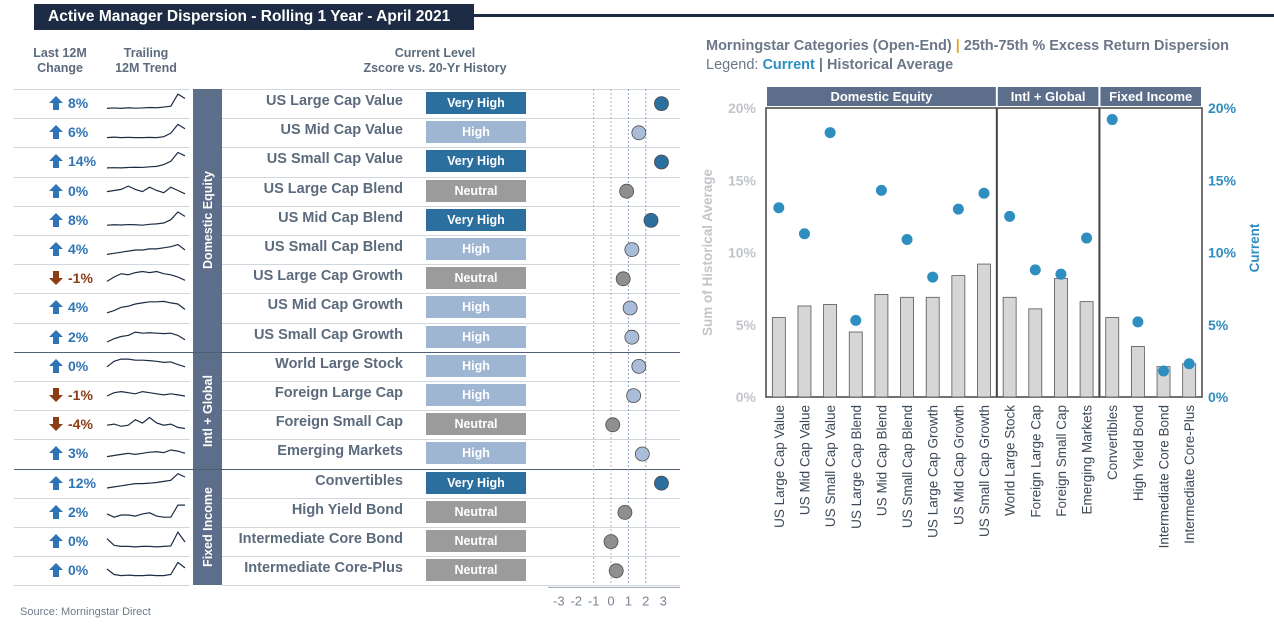 This screenshot has width=1274, height=624. Describe the element at coordinates (1087, 460) in the screenshot. I see `x-tick-label: Emerging Markets` at that location.